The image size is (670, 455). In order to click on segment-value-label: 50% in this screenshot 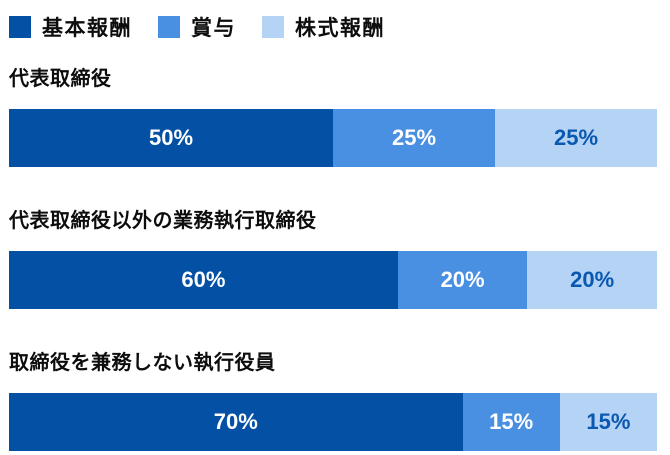, I will do `click(171, 137)`.